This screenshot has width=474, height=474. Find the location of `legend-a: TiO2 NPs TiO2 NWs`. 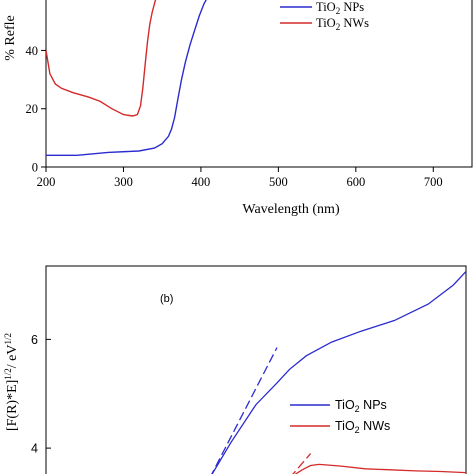

legend-a: TiO2 NPs TiO2 NWs is located at coordinates (324, 16).